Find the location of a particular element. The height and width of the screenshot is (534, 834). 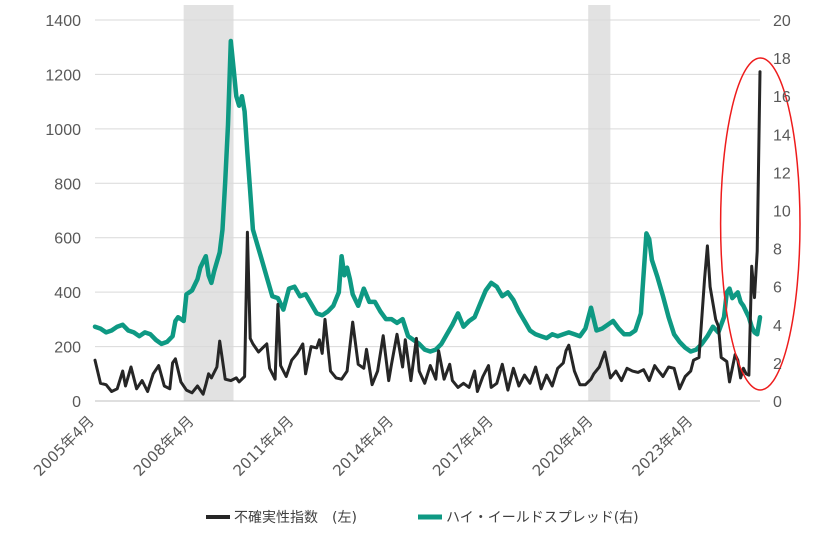

x-tick-label: 2023年4月 is located at coordinates (663, 446).